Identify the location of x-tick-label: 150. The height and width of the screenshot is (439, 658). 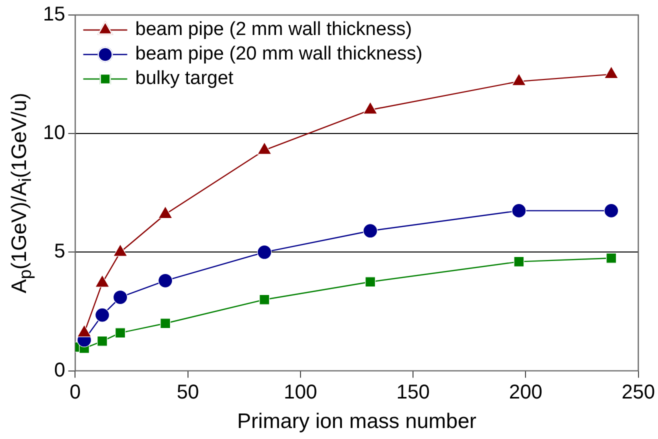
(413, 392).